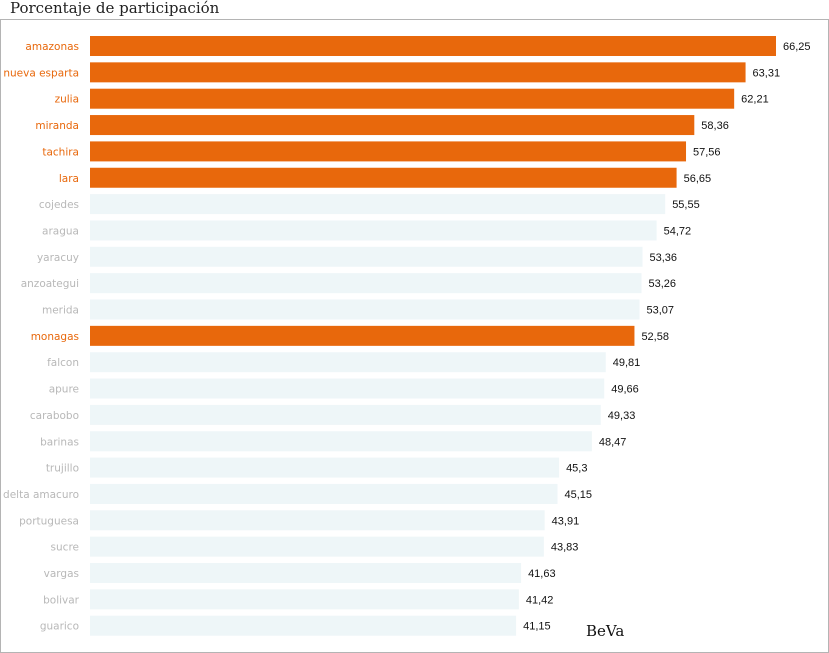 The height and width of the screenshot is (653, 829). I want to click on value-label: 49,66, so click(625, 390).